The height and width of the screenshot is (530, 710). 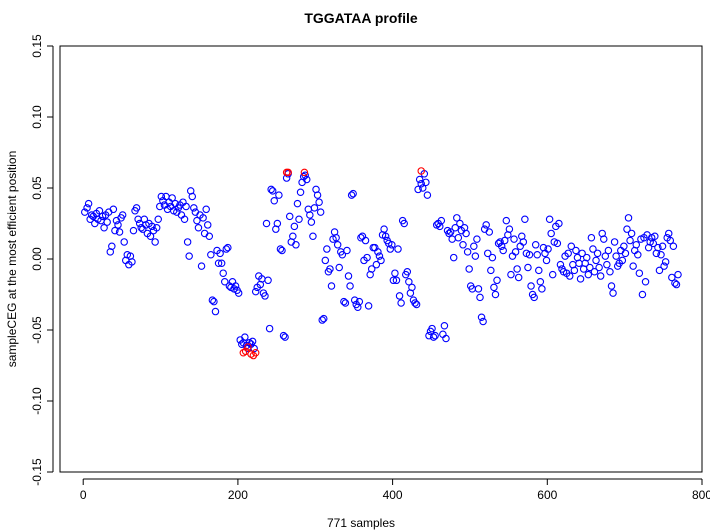 What do you see at coordinates (360, 18) in the screenshot?
I see `chart-title: TGGATAA profile` at bounding box center [360, 18].